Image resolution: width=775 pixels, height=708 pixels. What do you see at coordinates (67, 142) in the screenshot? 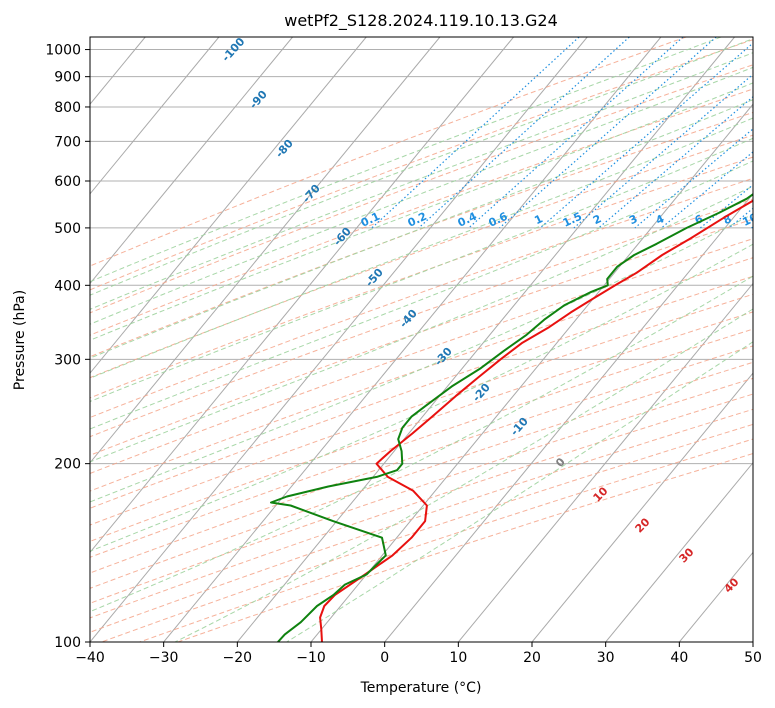
I see `y-tick-label: 700` at bounding box center [67, 142].